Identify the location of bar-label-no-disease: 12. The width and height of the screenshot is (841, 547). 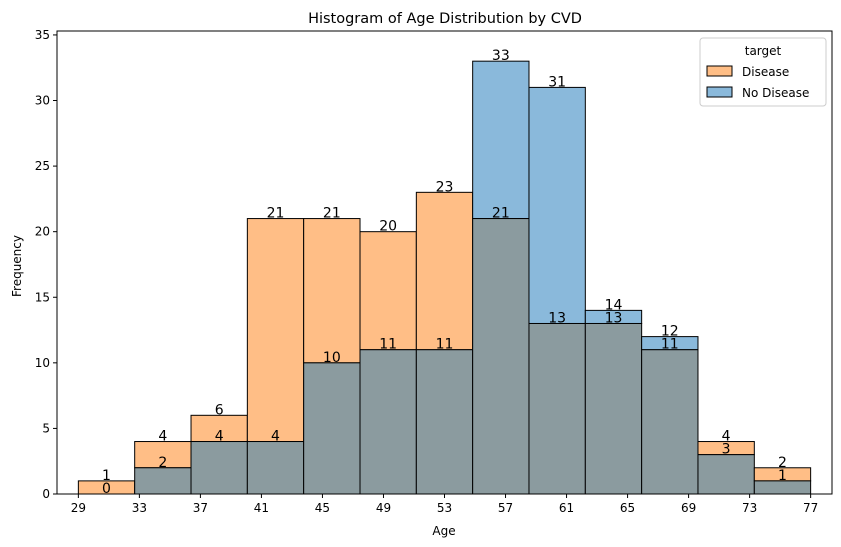
(670, 332).